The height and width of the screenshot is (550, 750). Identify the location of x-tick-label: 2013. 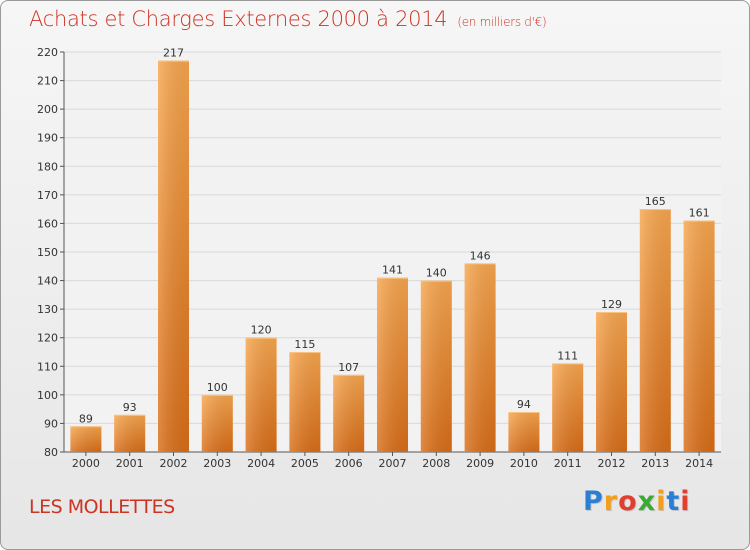
(655, 463).